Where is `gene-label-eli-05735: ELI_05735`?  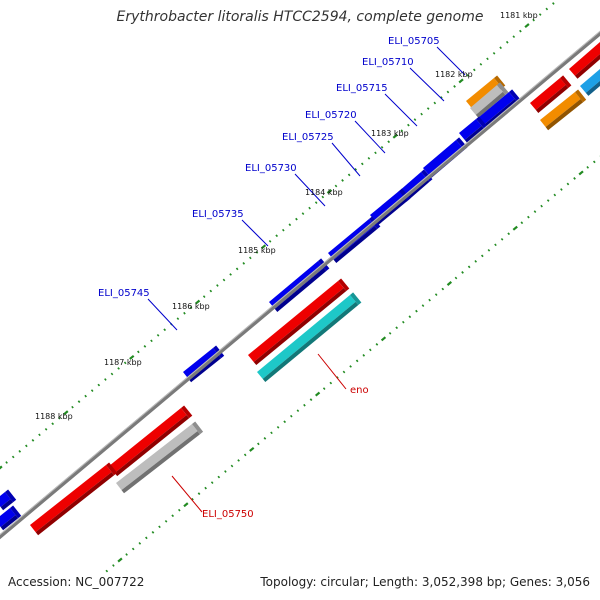
gene-label-eli-05735: ELI_05735 is located at coordinates (218, 214).